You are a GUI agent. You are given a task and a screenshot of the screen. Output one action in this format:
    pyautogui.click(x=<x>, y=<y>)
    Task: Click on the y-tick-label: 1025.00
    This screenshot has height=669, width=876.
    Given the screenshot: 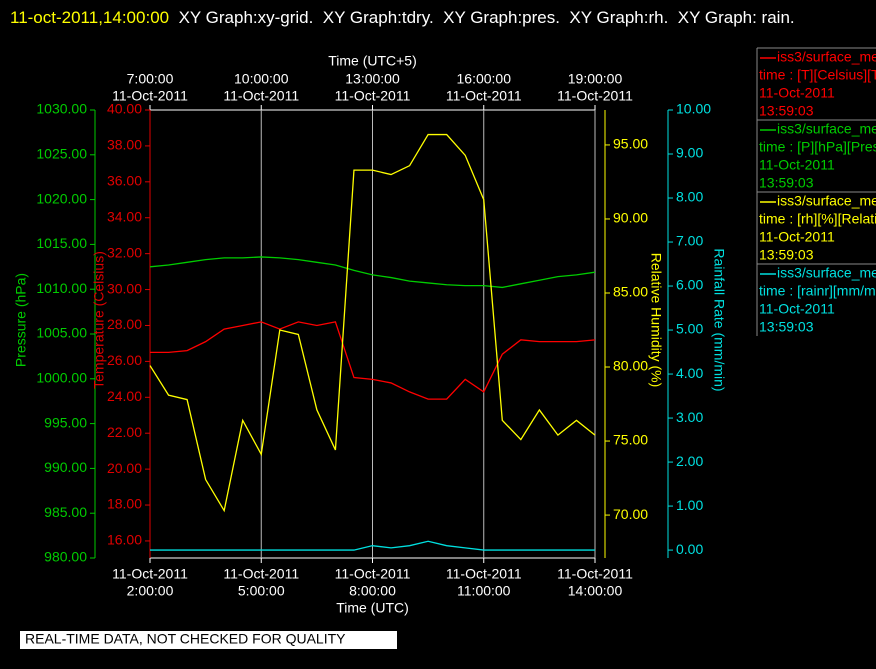 What is the action you would take?
    pyautogui.click(x=61, y=154)
    